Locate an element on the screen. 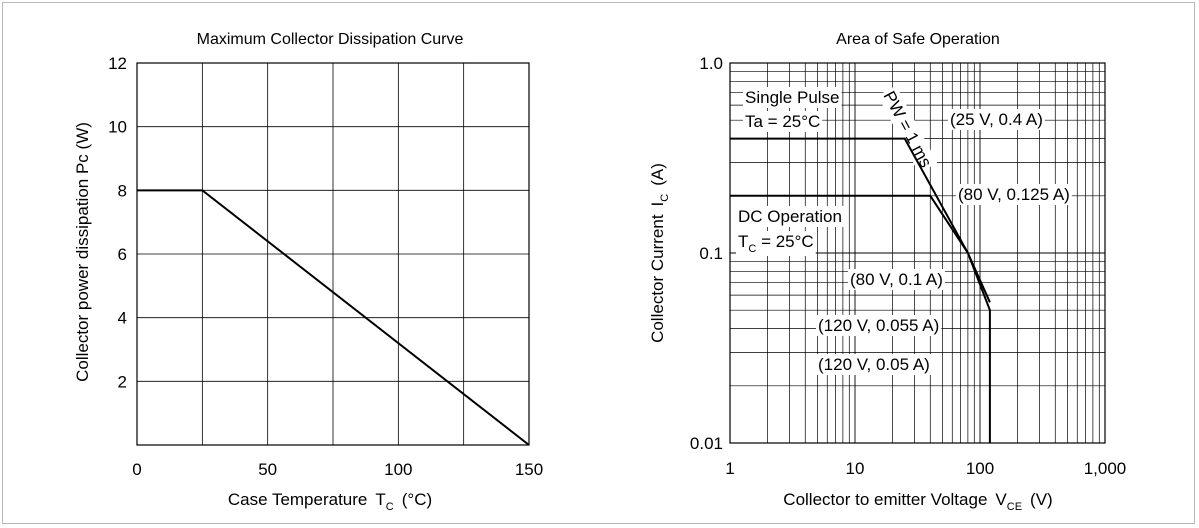 Image resolution: width=1199 pixels, height=528 pixels. safe-operation-y-tick-label: 1.0 is located at coordinates (711, 63).